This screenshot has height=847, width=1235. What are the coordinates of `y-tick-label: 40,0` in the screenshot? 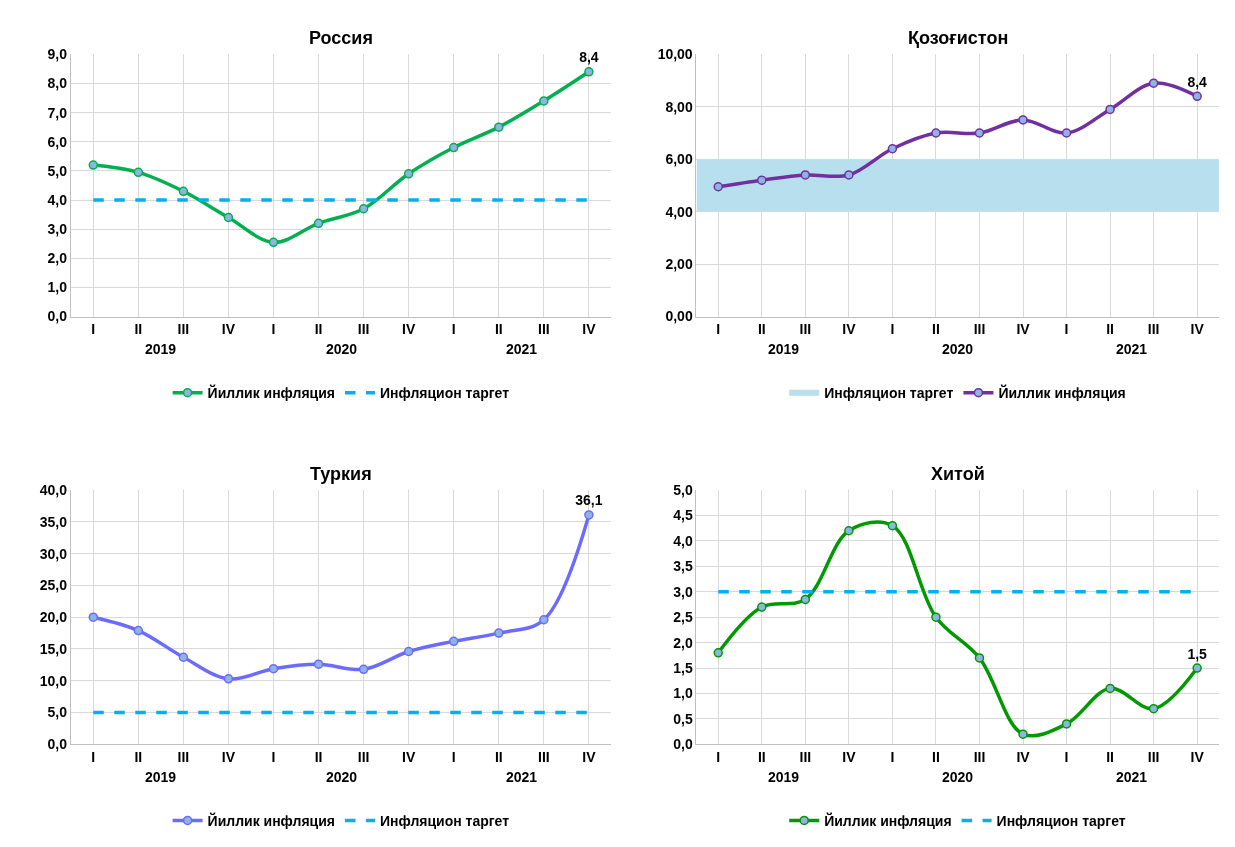 It's located at (53, 489).